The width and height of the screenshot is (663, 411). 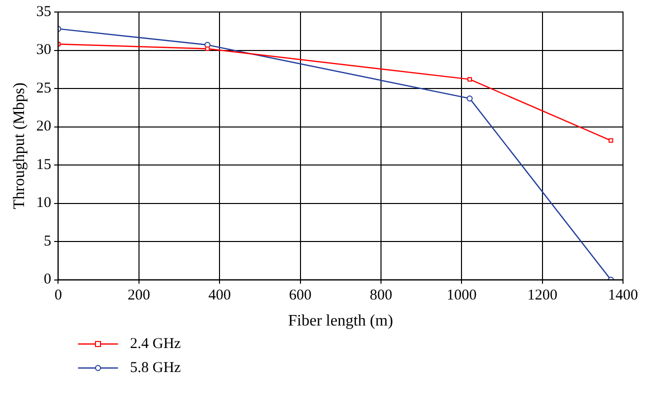 I want to click on x-tick-label: 400, so click(x=219, y=296).